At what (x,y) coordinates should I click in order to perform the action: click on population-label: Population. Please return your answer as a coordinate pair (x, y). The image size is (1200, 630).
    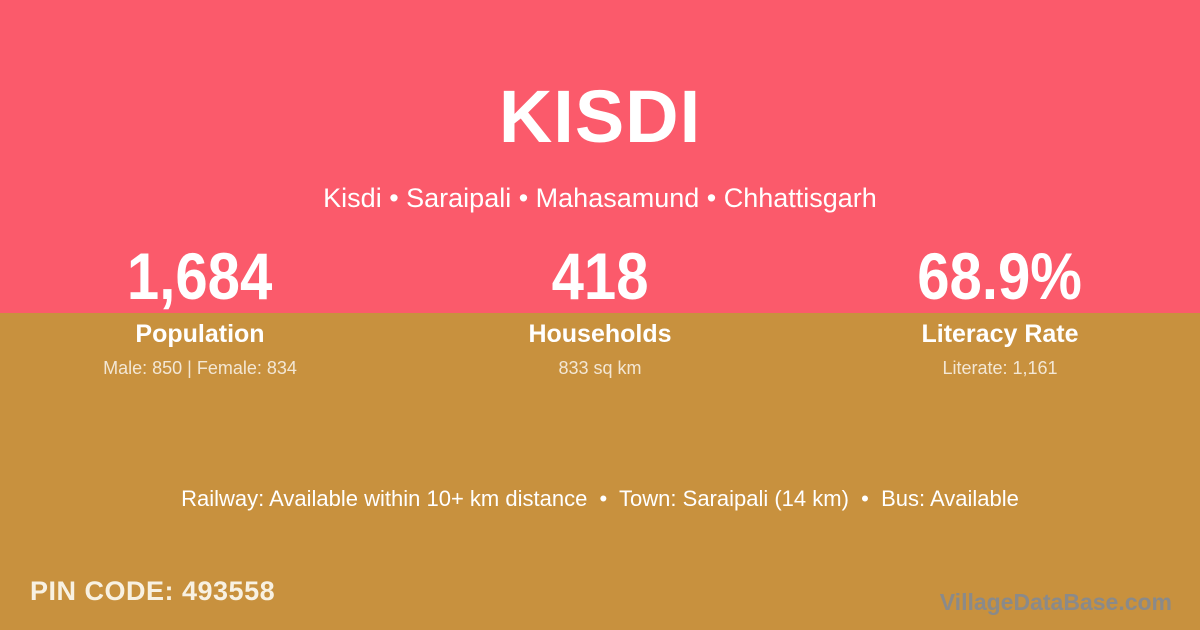
    Looking at the image, I should click on (200, 334).